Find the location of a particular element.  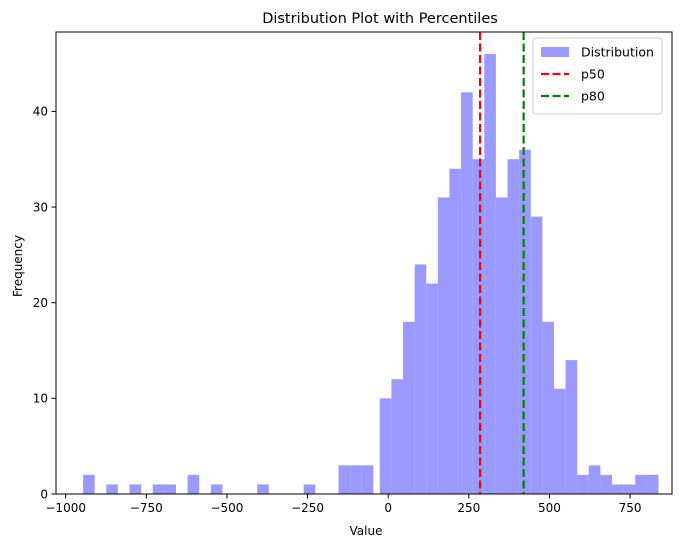

x-tick-label: −750 is located at coordinates (146, 508).